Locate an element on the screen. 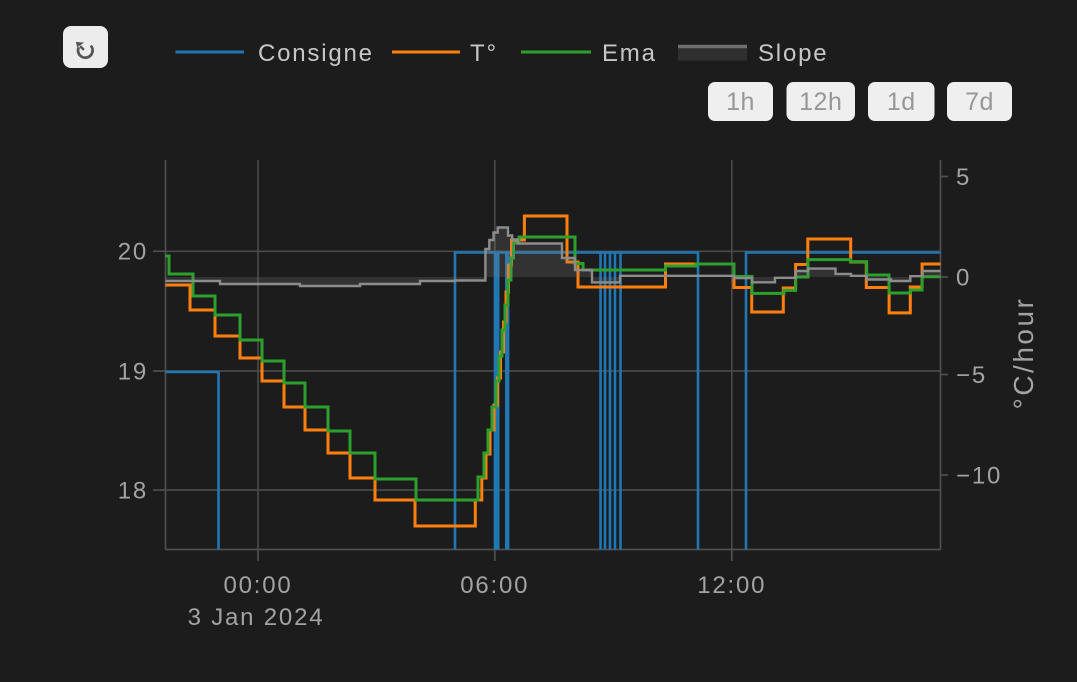  svg-text: Consigne is located at coordinates (316, 53).